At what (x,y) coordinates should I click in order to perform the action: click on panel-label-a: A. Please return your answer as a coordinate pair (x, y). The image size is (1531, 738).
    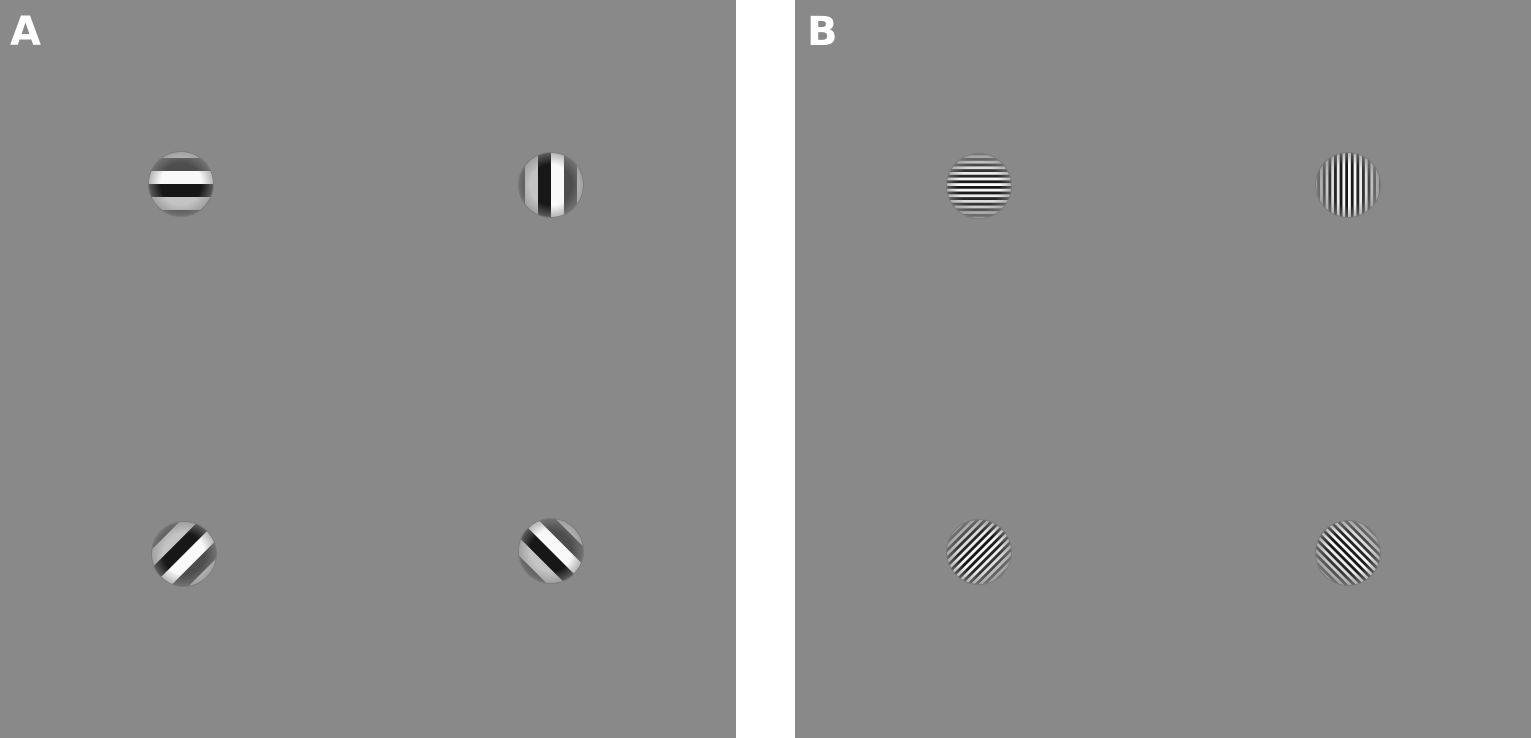
    Looking at the image, I should click on (25, 32).